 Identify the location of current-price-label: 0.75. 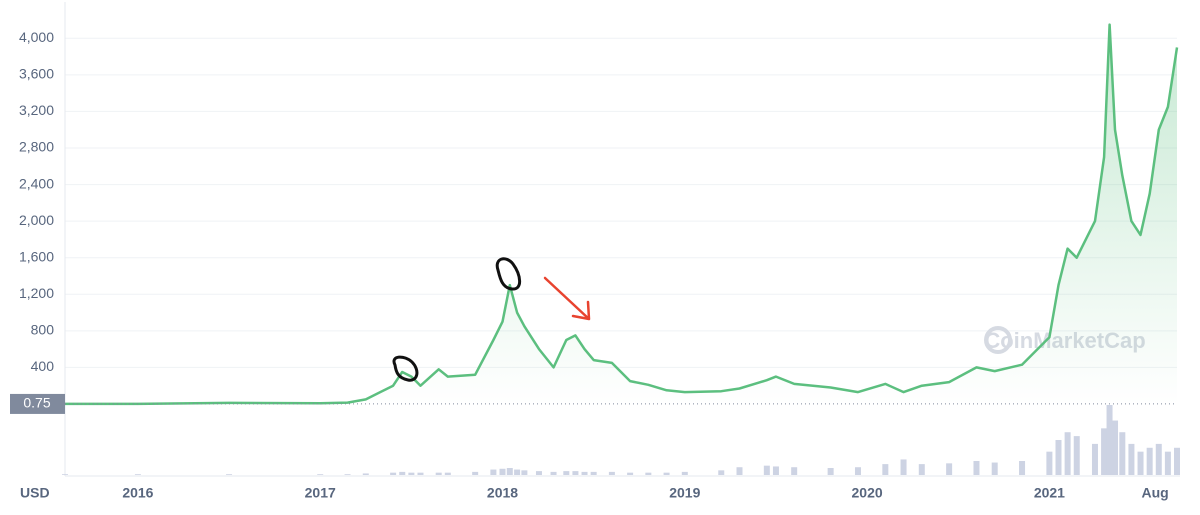
(36, 403).